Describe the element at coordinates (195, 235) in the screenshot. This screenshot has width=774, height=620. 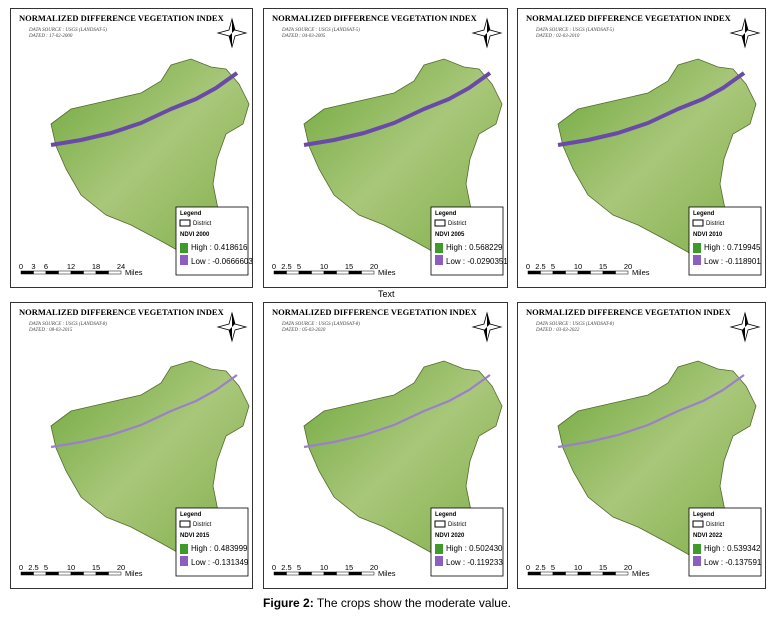
I see `ndvi-label: NDVI 2000` at that location.